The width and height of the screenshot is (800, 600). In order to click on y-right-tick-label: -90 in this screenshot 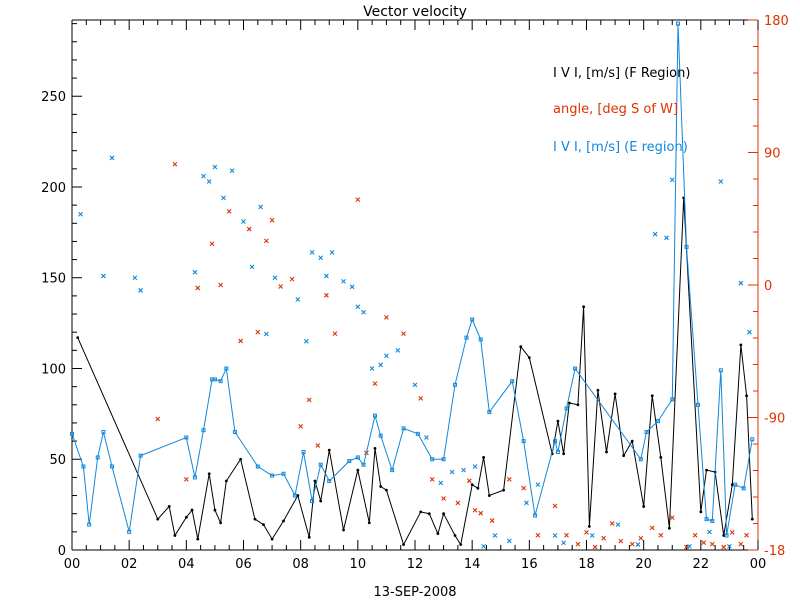, I will do `click(774, 419)`.